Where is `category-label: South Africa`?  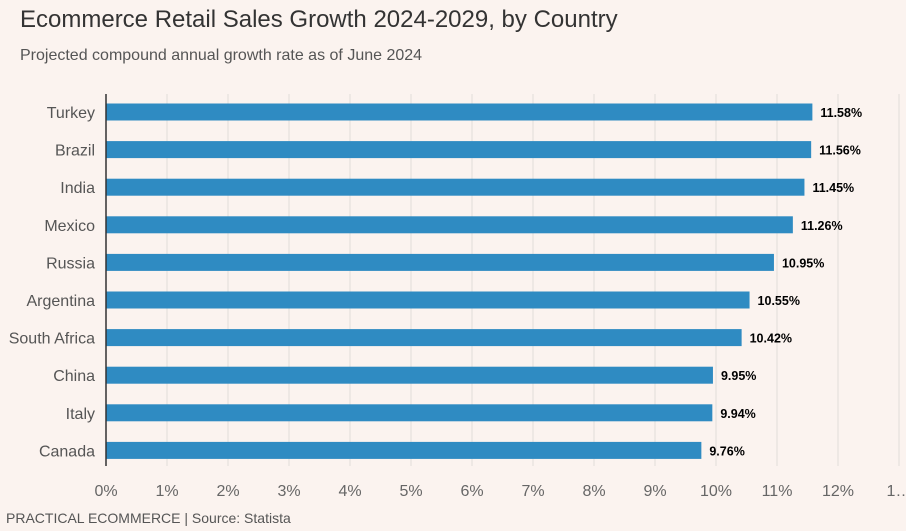 category-label: South Africa is located at coordinates (52, 339).